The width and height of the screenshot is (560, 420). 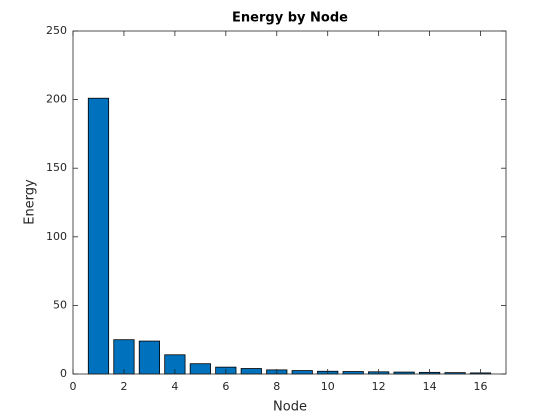 I want to click on y-tick-label: 150, so click(x=56, y=167).